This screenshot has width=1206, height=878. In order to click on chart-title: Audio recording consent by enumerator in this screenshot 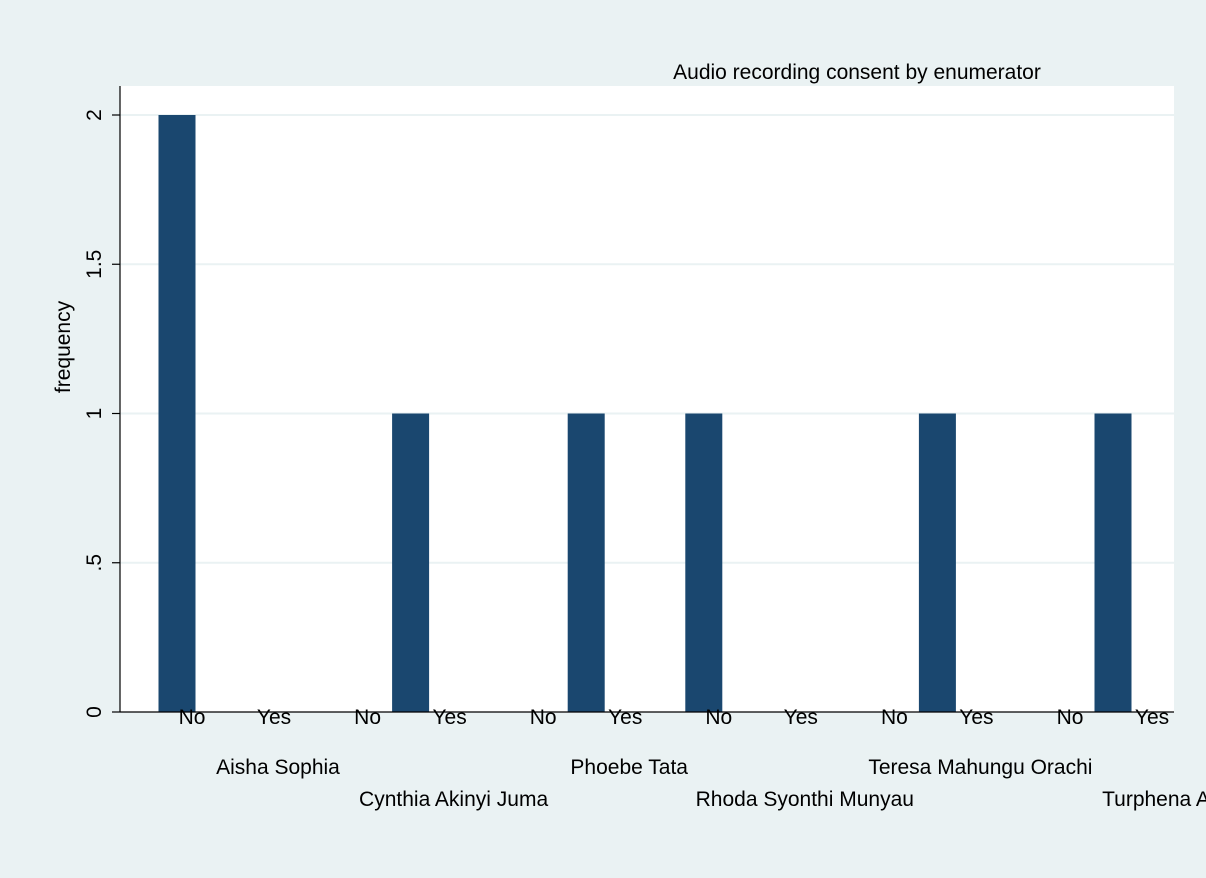, I will do `click(857, 72)`.